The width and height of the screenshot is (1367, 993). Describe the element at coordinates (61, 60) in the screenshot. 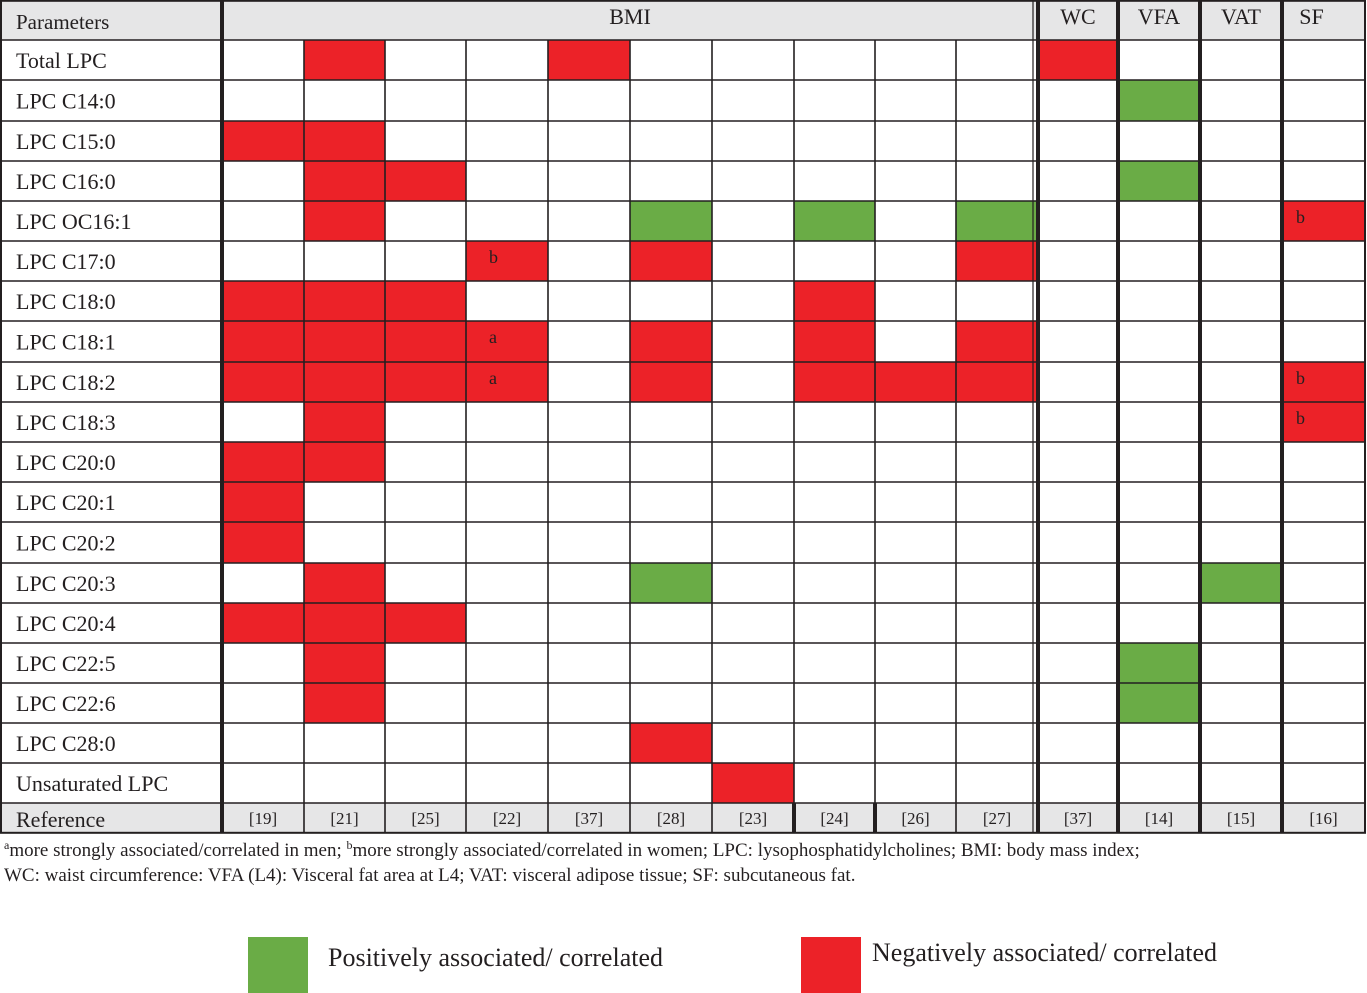

I see `row-label: Total LPC` at that location.